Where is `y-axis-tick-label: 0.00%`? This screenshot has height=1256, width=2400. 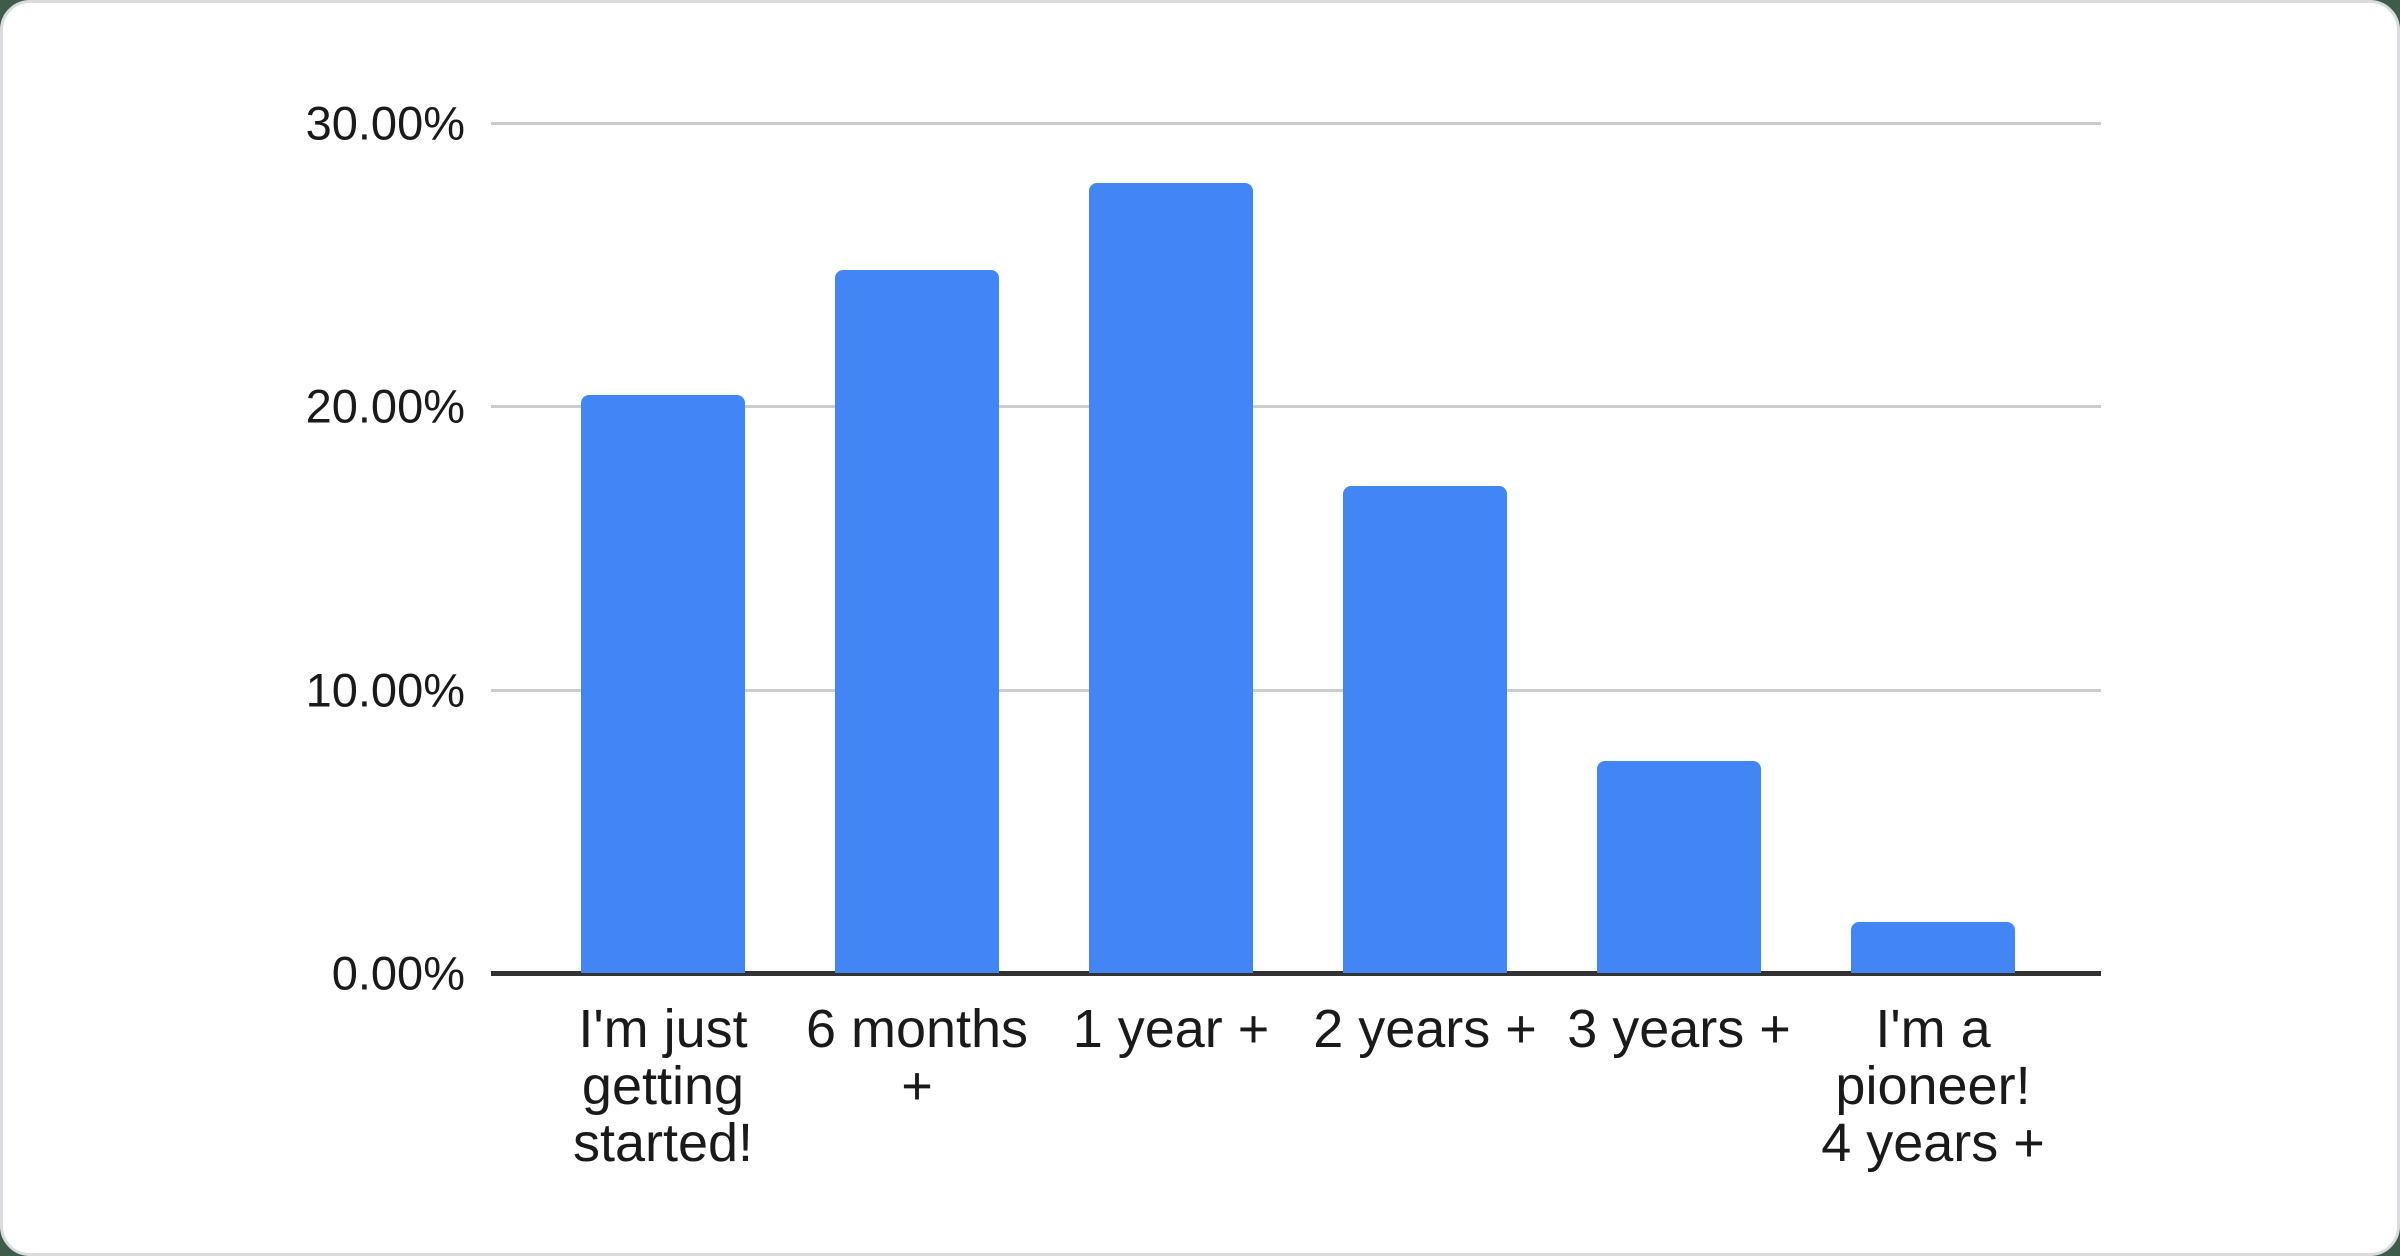
y-axis-tick-label: 0.00% is located at coordinates (398, 973).